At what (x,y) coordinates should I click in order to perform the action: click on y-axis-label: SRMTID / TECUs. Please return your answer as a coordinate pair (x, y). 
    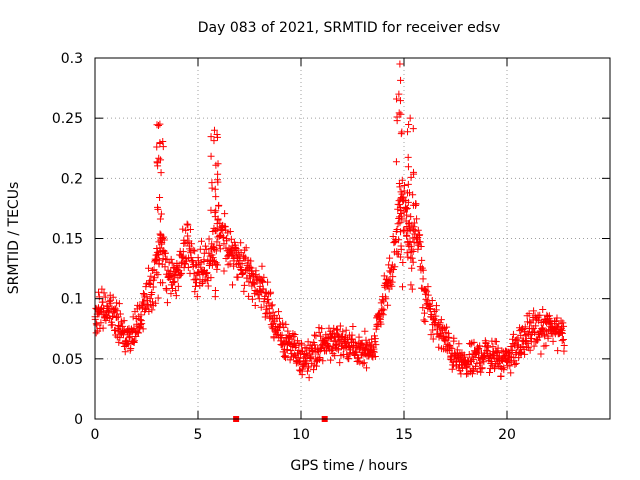
    Looking at the image, I should click on (14, 238).